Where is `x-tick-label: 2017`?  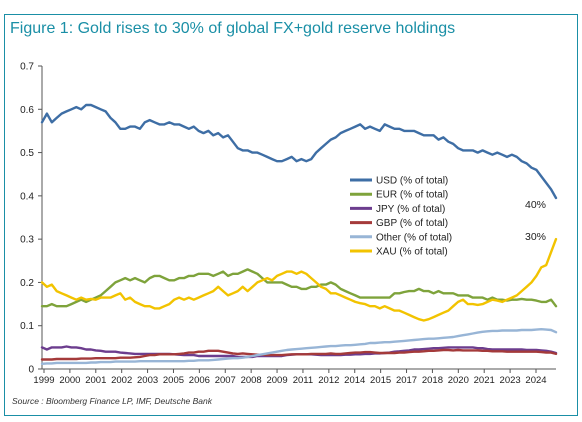 x-tick-label: 2017 is located at coordinates (406, 380).